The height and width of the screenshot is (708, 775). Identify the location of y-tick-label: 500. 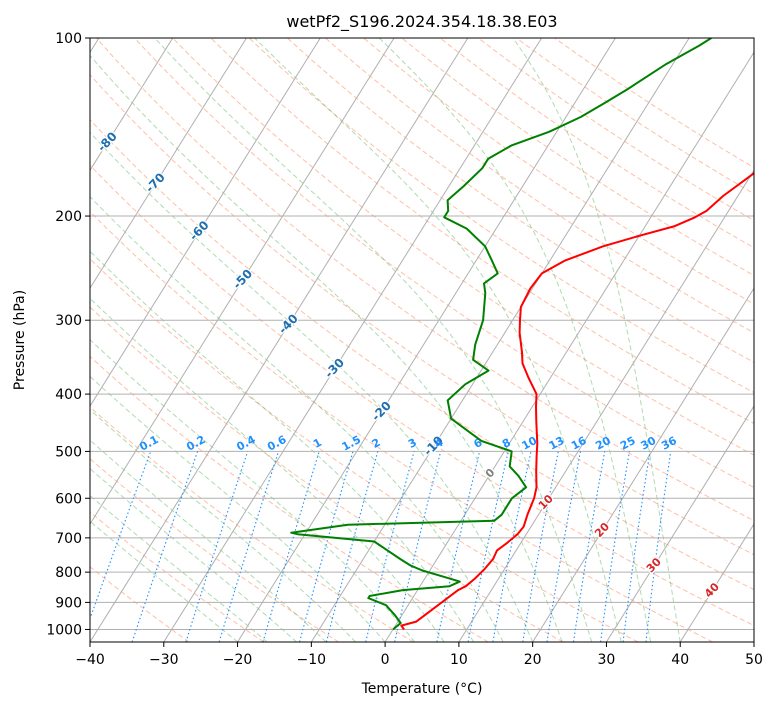
(68, 452).